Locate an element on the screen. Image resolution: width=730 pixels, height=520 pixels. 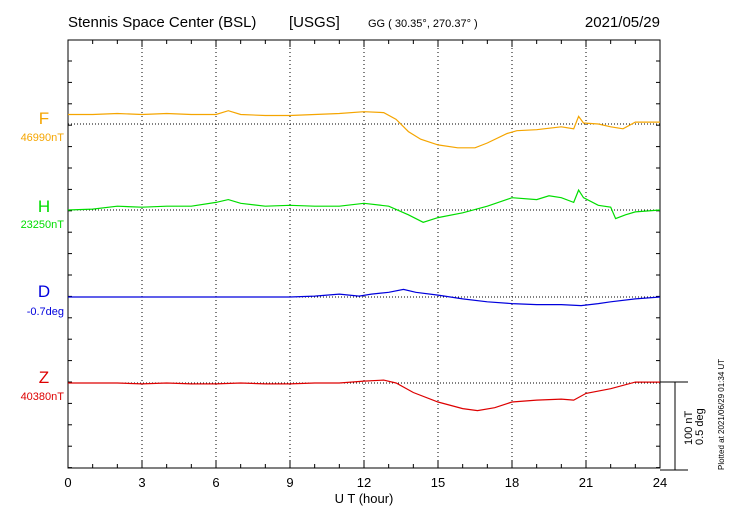
x-tick-label-0: 0 is located at coordinates (67, 482).